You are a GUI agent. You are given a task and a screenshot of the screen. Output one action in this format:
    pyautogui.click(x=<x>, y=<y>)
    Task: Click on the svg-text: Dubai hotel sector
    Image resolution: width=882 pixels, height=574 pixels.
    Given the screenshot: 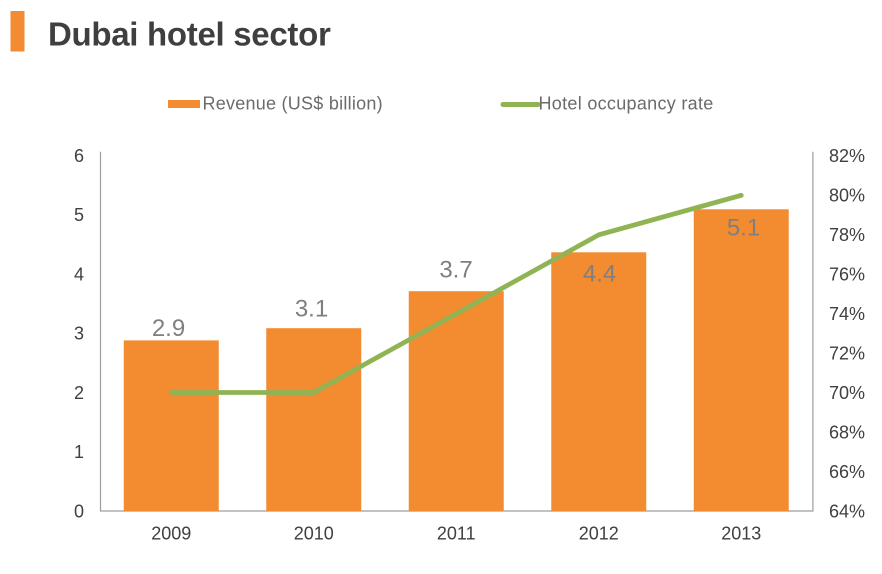 What is the action you would take?
    pyautogui.click(x=189, y=34)
    